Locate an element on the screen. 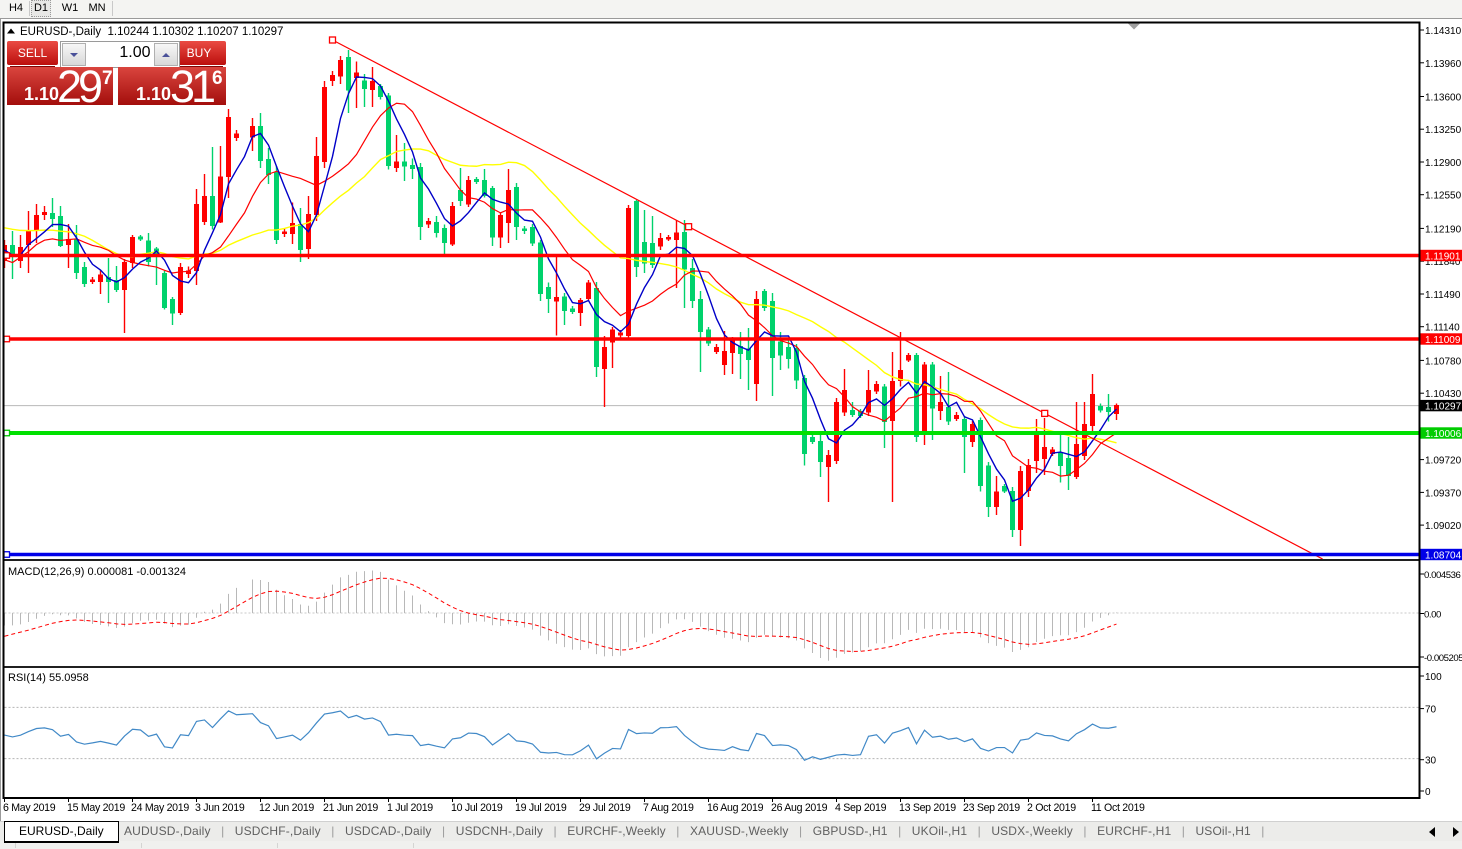 The width and height of the screenshot is (1462, 849). svg-text: 1.11140 is located at coordinates (1442, 328).